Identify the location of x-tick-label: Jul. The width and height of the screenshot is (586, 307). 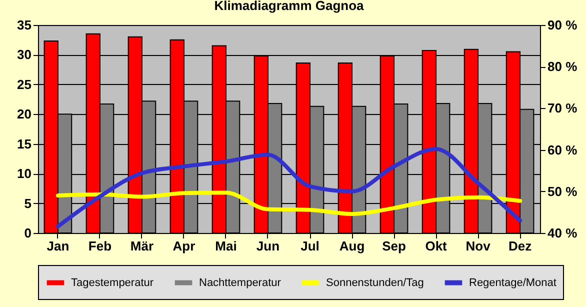
(310, 246).